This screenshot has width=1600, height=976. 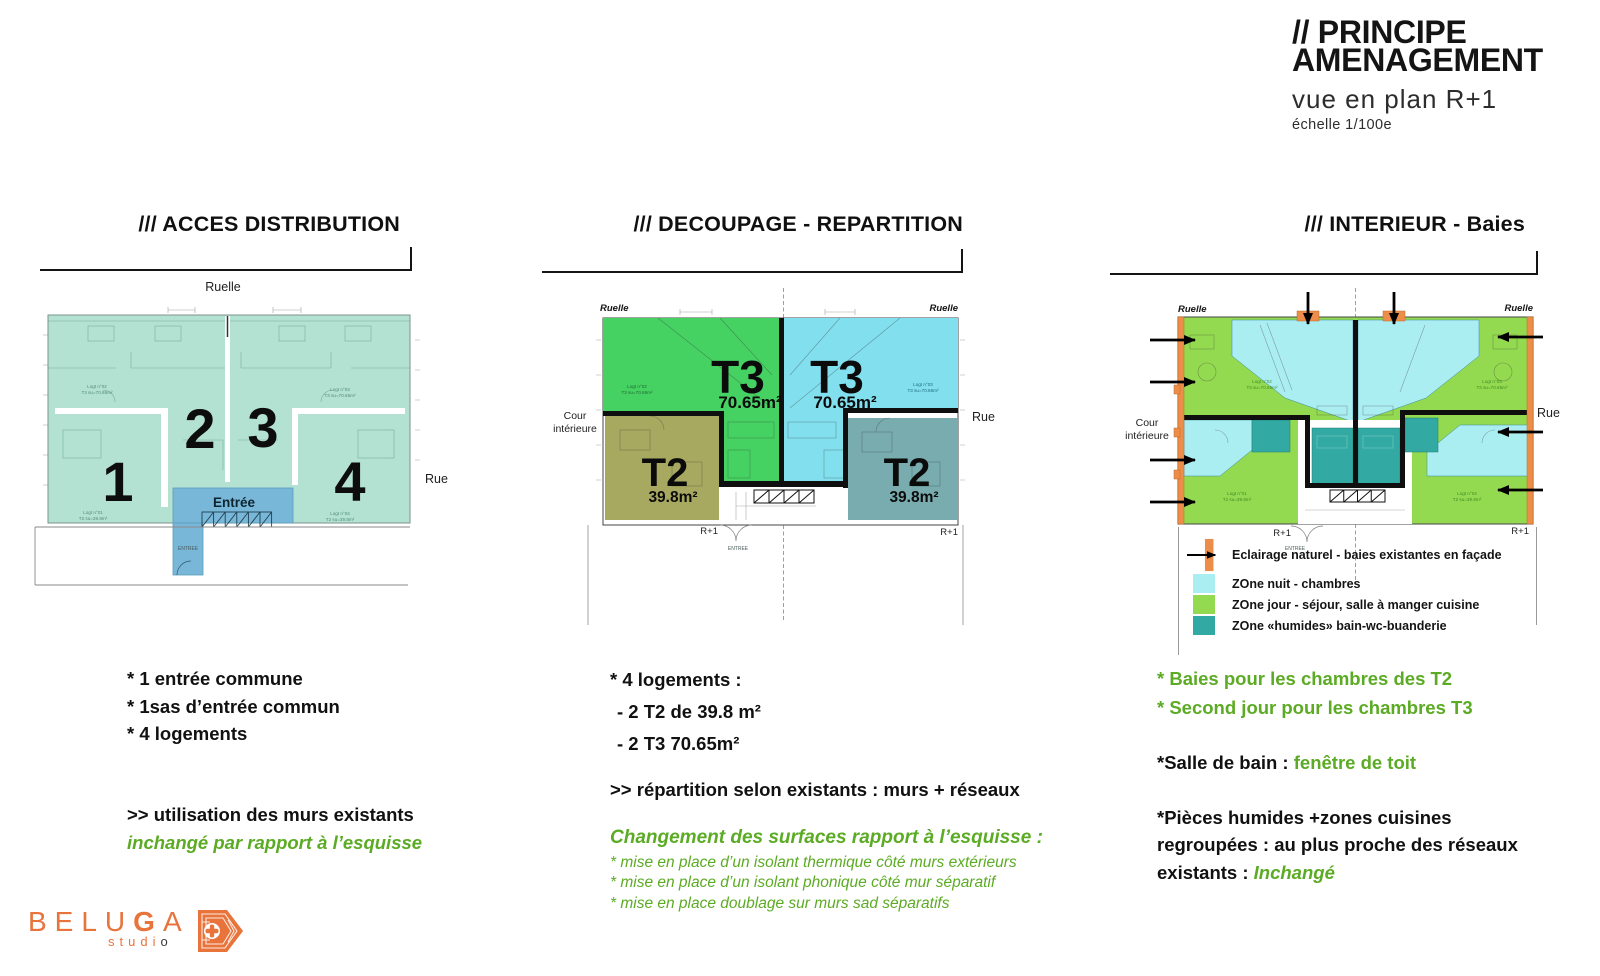 What do you see at coordinates (187, 733) in the screenshot?
I see `note-bullet: * 4 logements` at bounding box center [187, 733].